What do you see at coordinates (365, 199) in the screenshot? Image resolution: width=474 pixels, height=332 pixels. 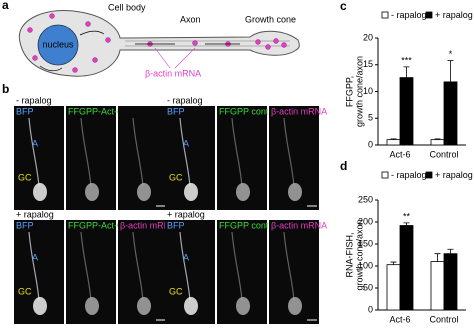 I see `y-tick-label: 250` at bounding box center [365, 199].